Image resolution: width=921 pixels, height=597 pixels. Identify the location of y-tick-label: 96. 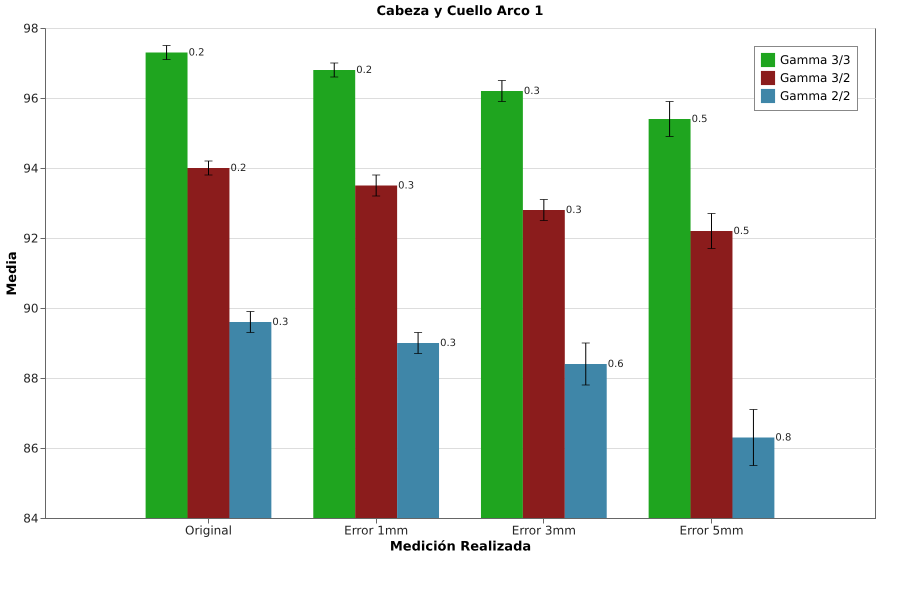
(30, 99).